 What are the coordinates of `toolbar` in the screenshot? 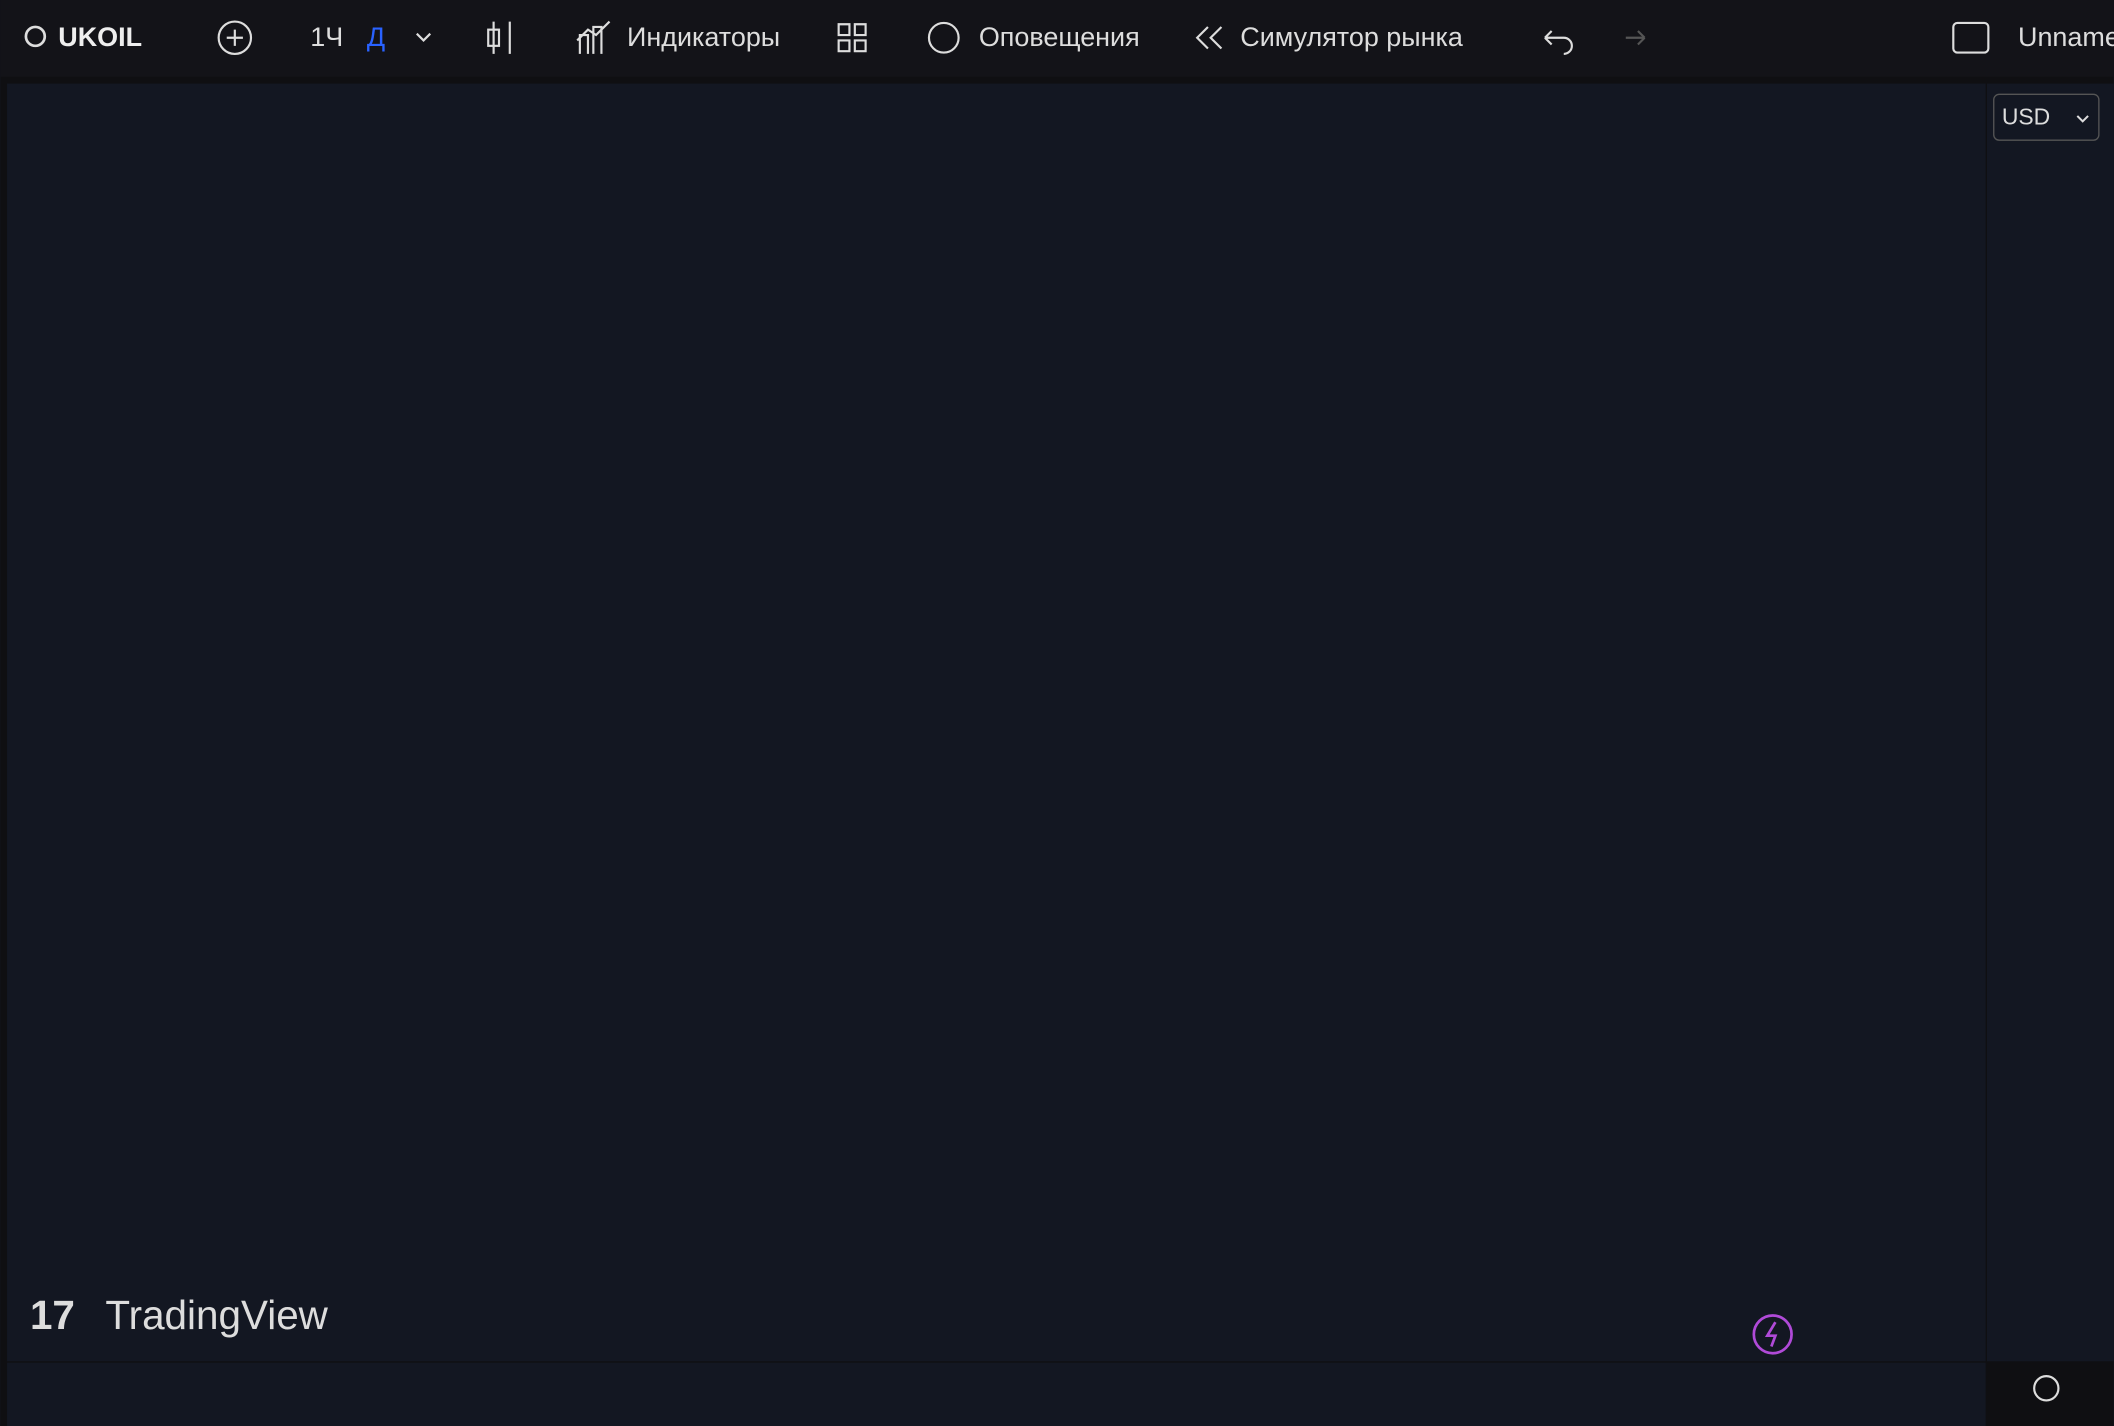 It's located at (1057, 38).